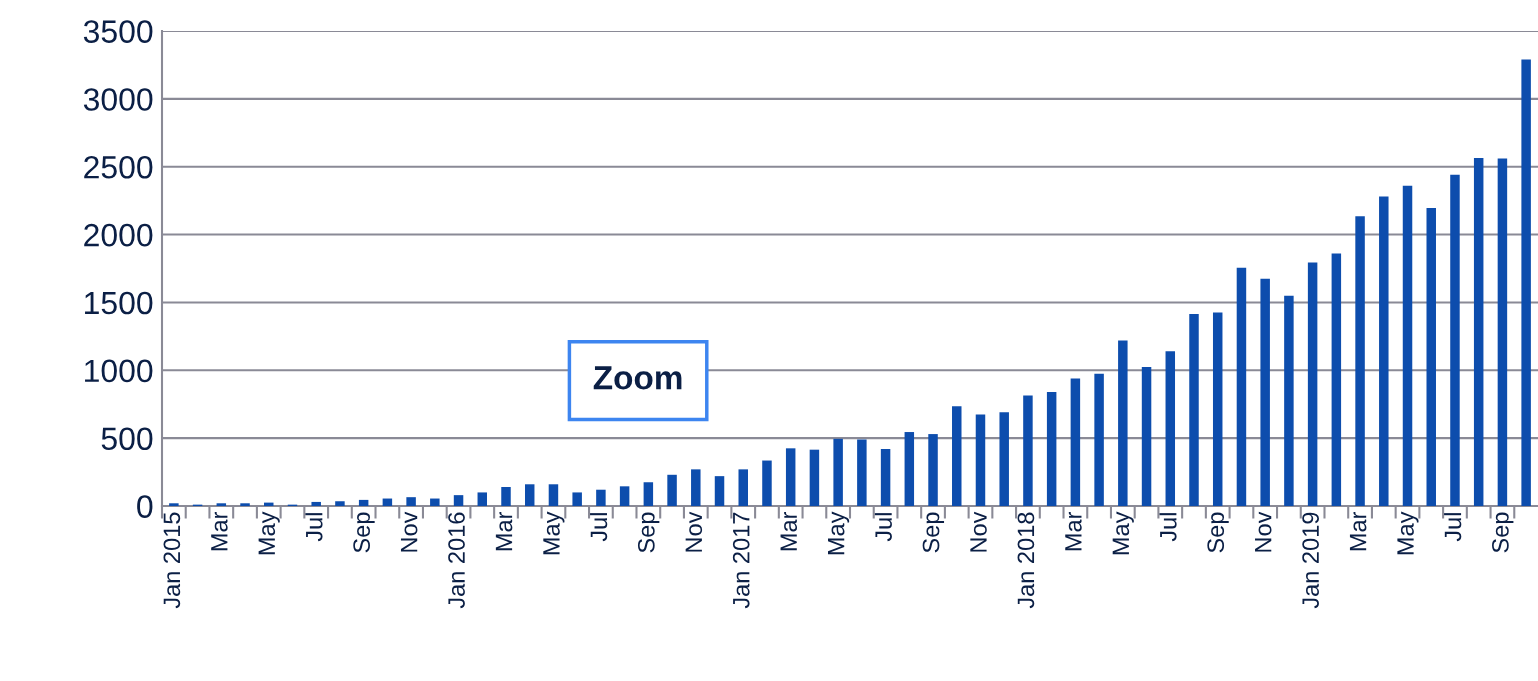  Describe the element at coordinates (119, 303) in the screenshot. I see `y-tick-label: 1500` at that location.